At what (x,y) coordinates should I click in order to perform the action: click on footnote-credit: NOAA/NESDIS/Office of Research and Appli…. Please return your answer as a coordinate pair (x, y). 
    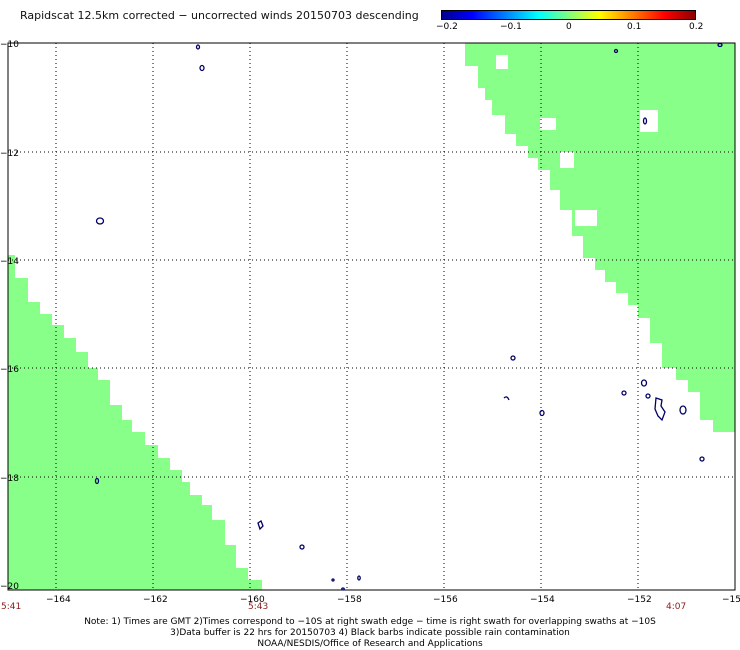
    Looking at the image, I should click on (370, 644).